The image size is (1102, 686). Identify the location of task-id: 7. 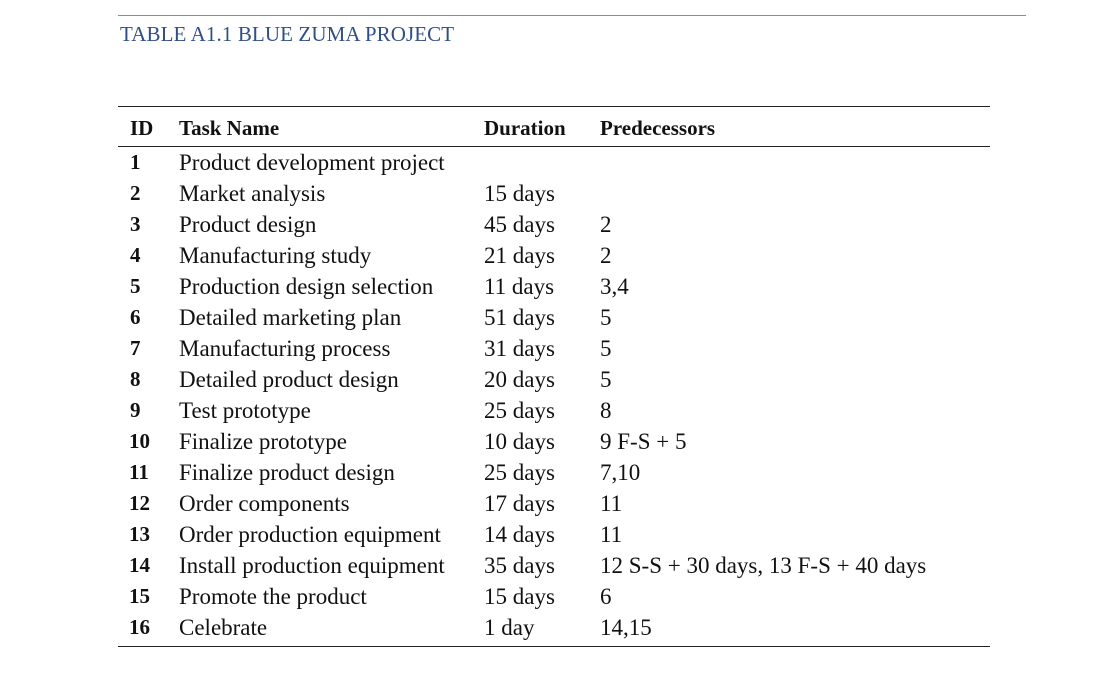
(135, 348).